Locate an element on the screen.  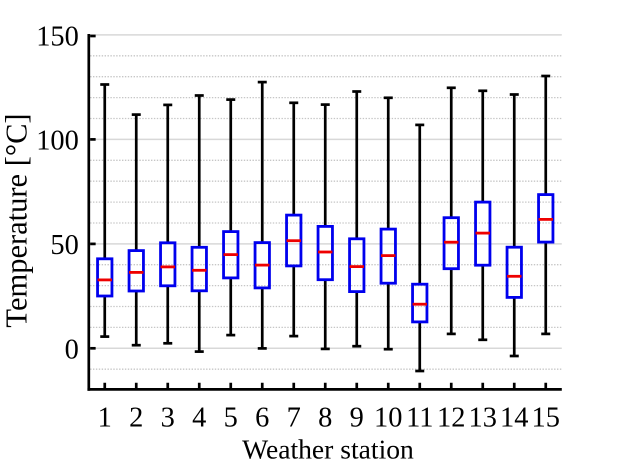
svg-text: 15 is located at coordinates (546, 418).